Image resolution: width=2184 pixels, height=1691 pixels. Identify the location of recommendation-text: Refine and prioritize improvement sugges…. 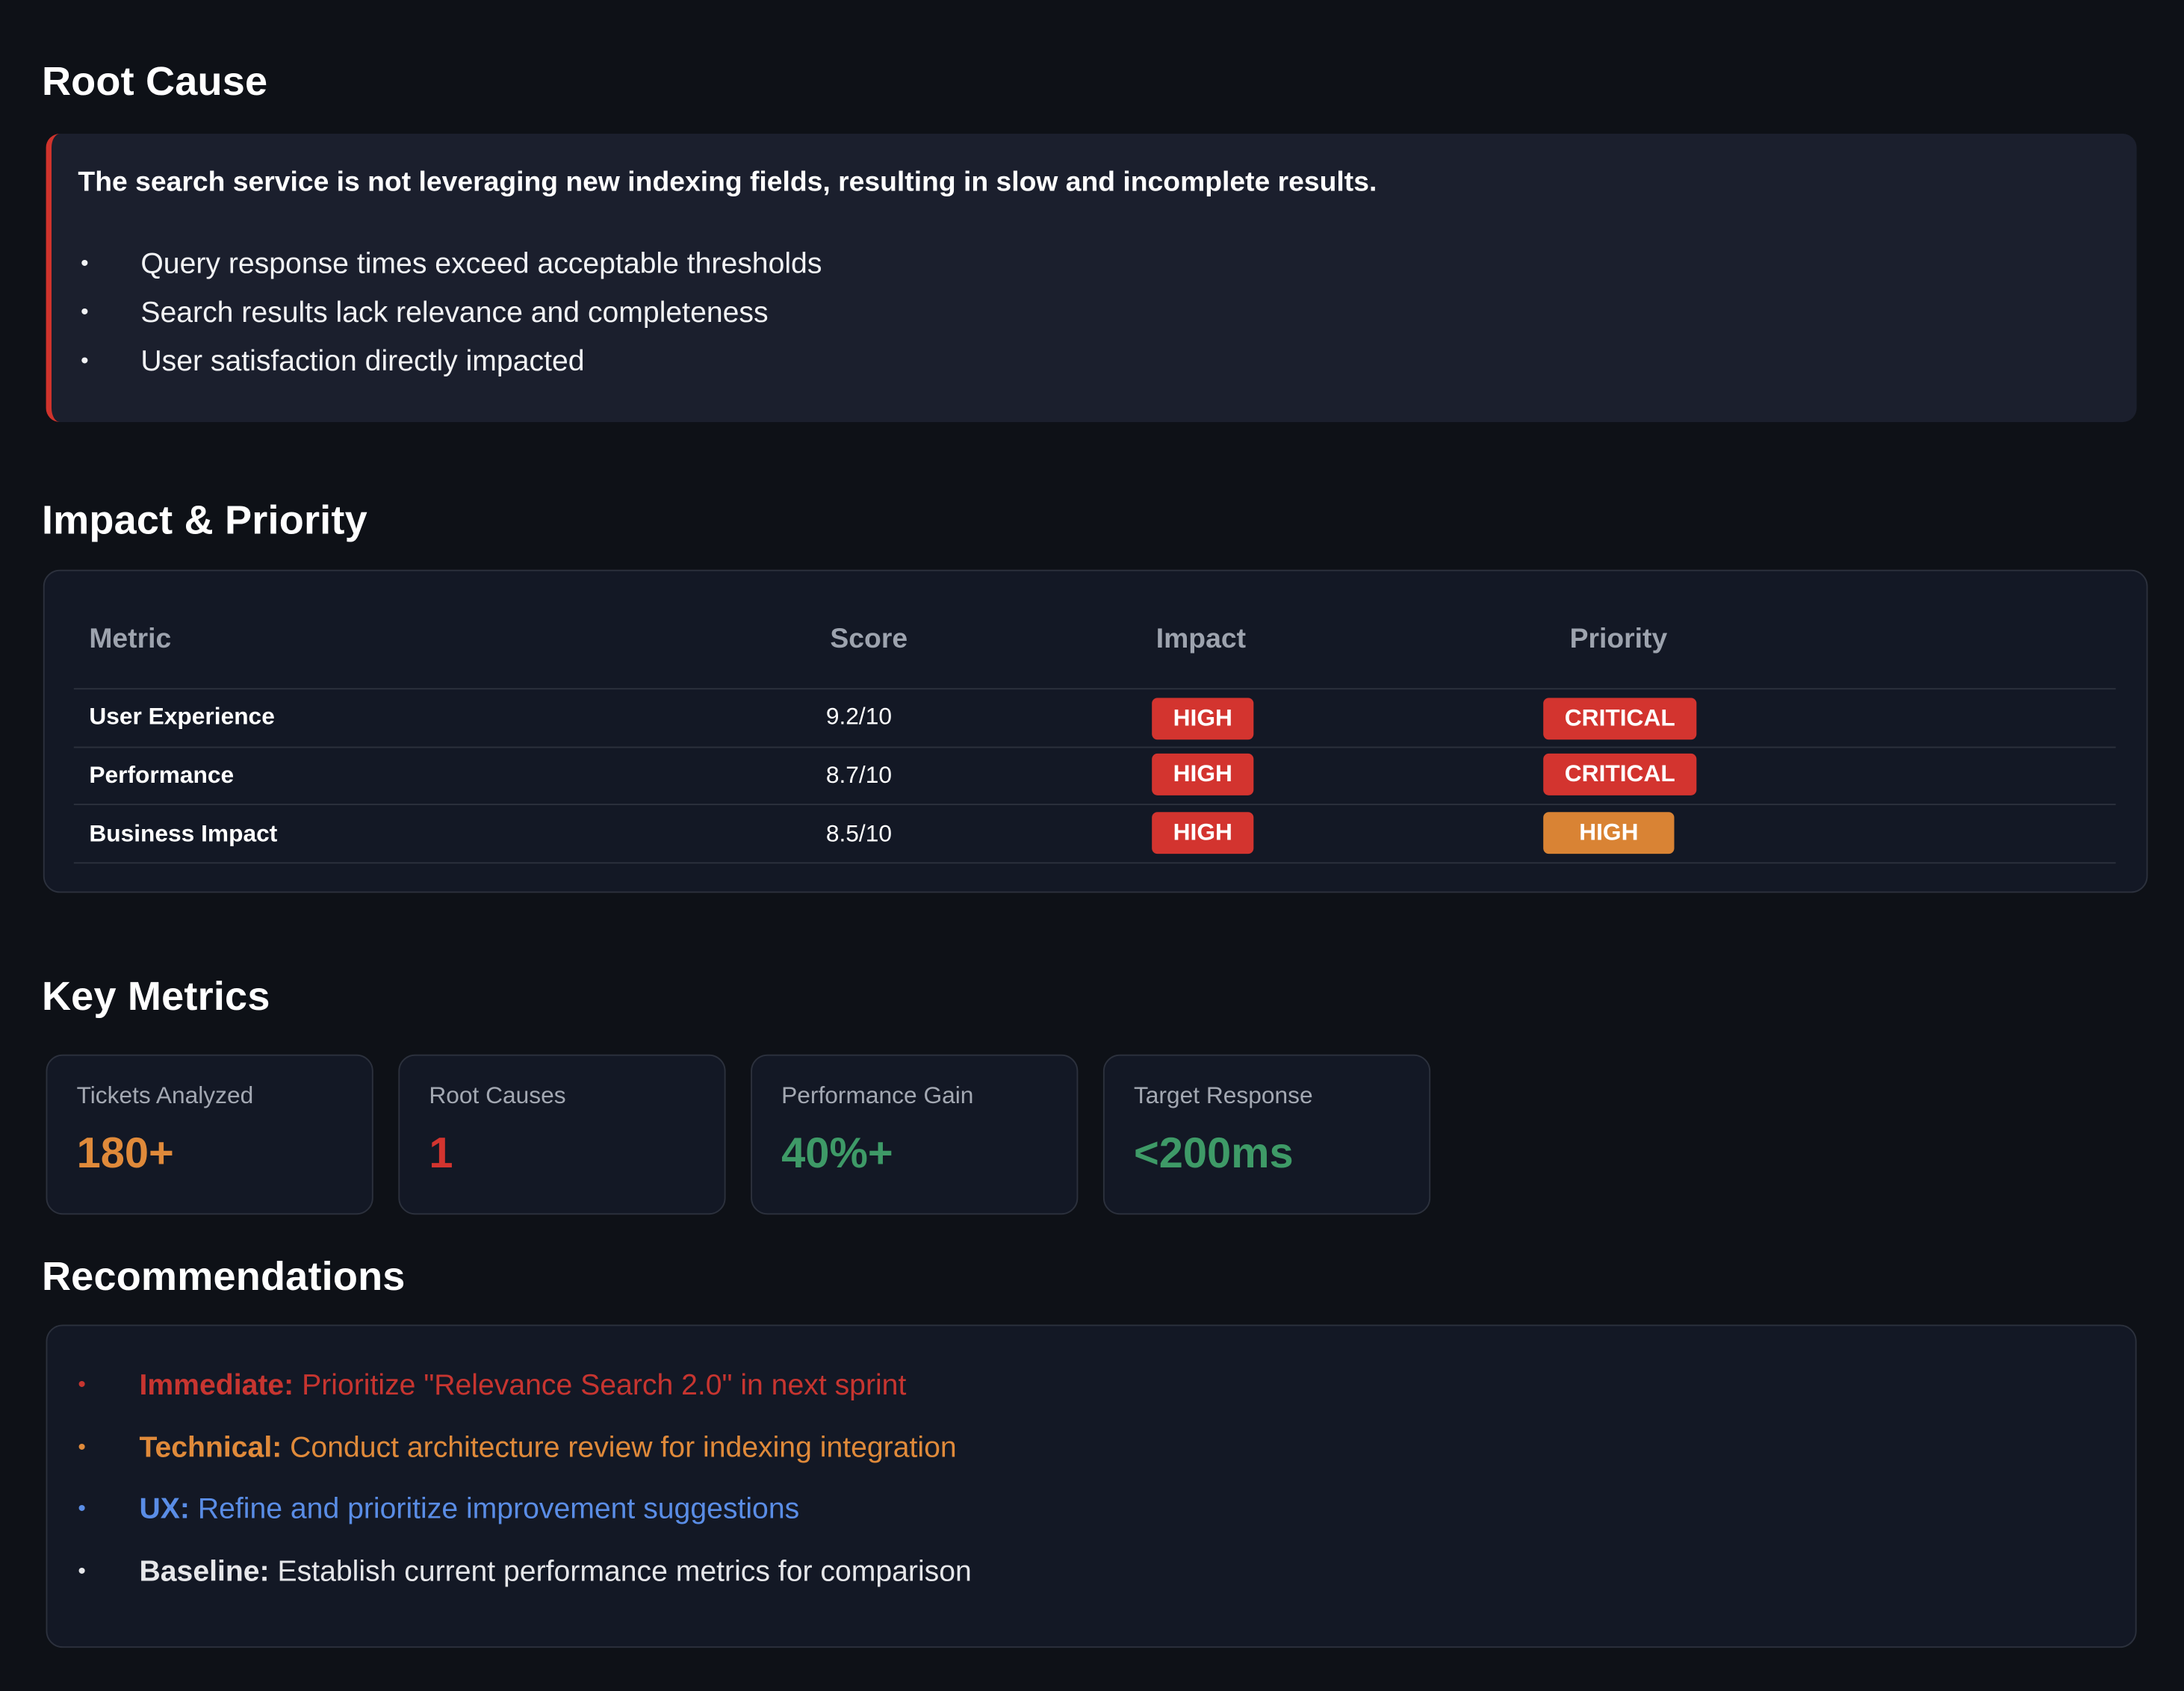
(494, 1509).